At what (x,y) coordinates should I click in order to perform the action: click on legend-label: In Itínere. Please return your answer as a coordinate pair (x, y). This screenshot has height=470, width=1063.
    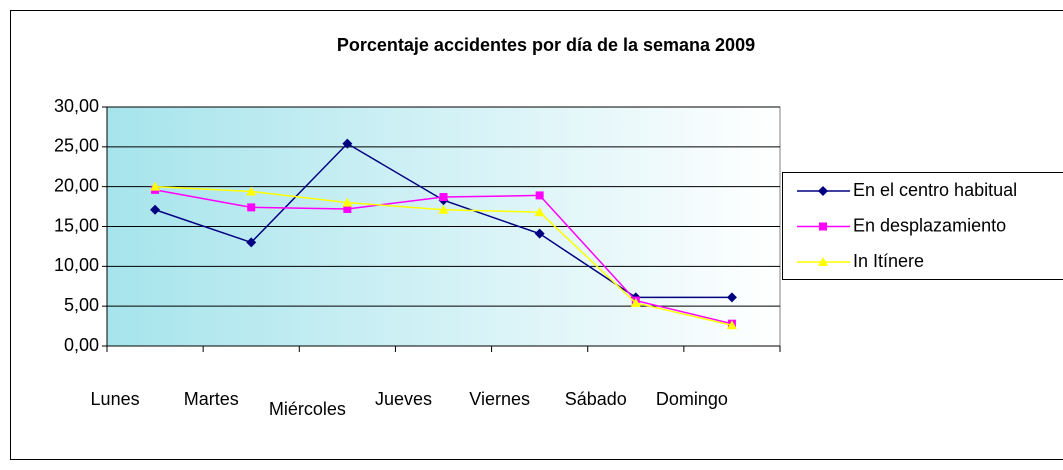
    Looking at the image, I should click on (888, 261).